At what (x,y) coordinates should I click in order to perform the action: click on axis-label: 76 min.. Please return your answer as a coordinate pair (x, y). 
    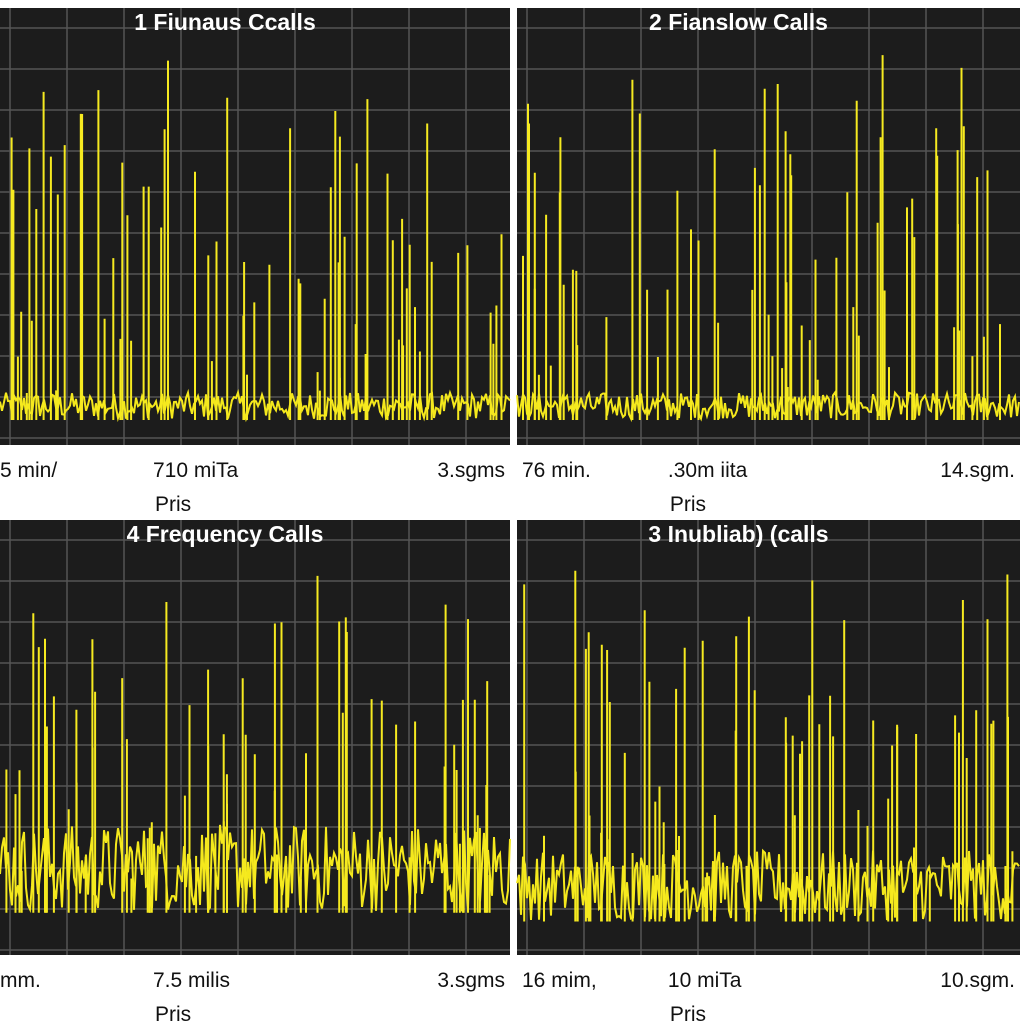
    Looking at the image, I should click on (556, 470).